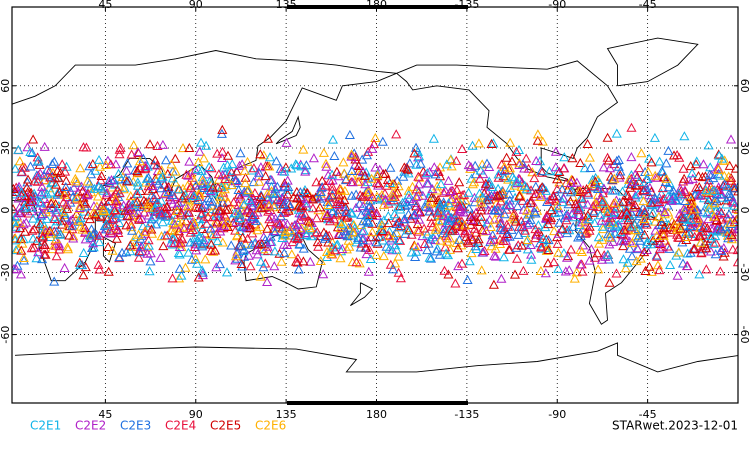  I want to click on footer-label: STARwet.2023-12-01, so click(675, 426).